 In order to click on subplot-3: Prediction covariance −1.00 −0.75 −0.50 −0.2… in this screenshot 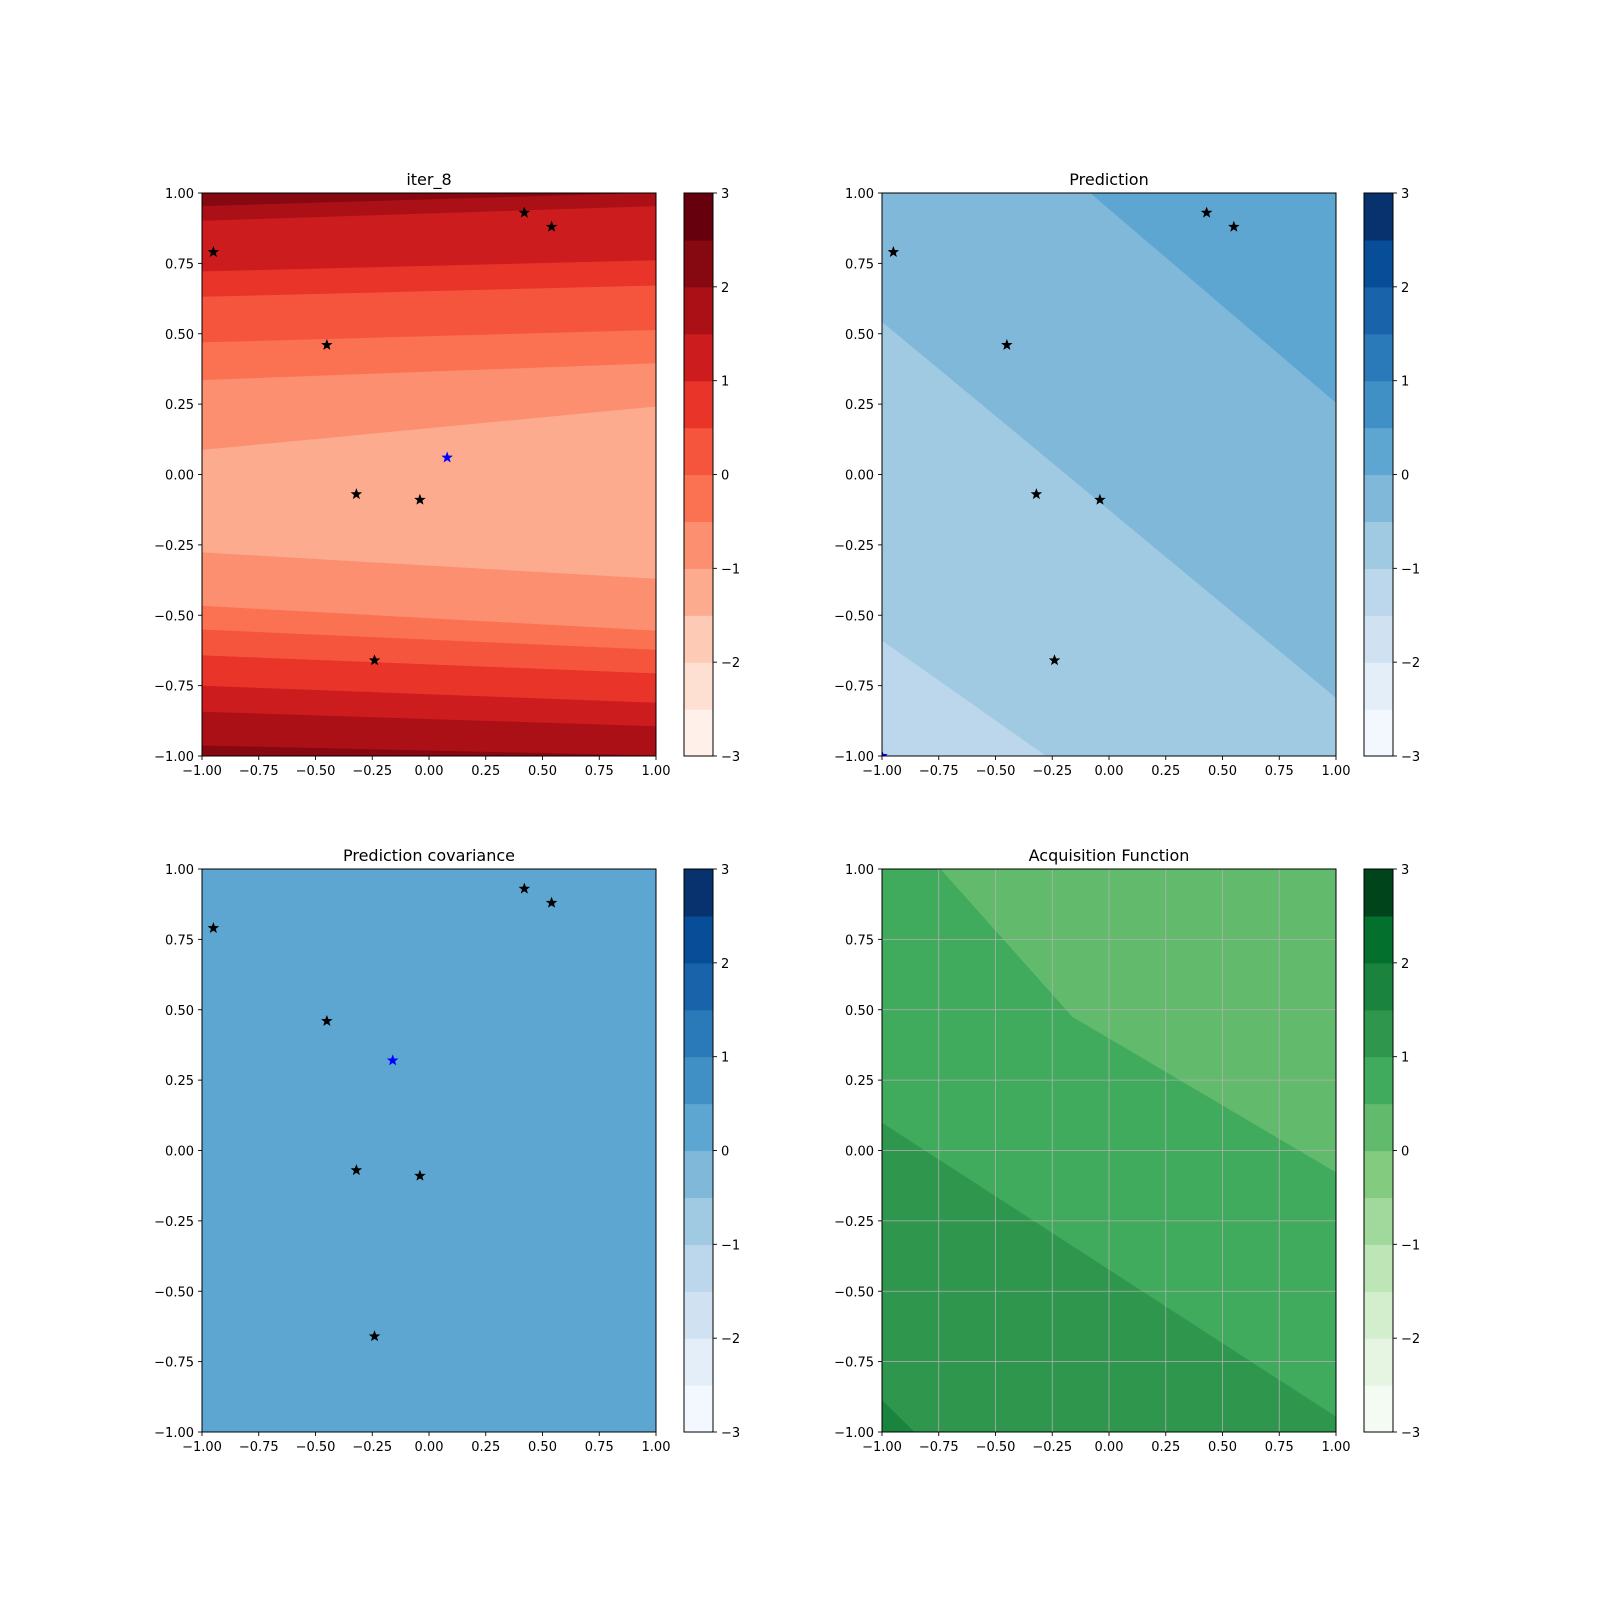, I will do `click(447, 1150)`.